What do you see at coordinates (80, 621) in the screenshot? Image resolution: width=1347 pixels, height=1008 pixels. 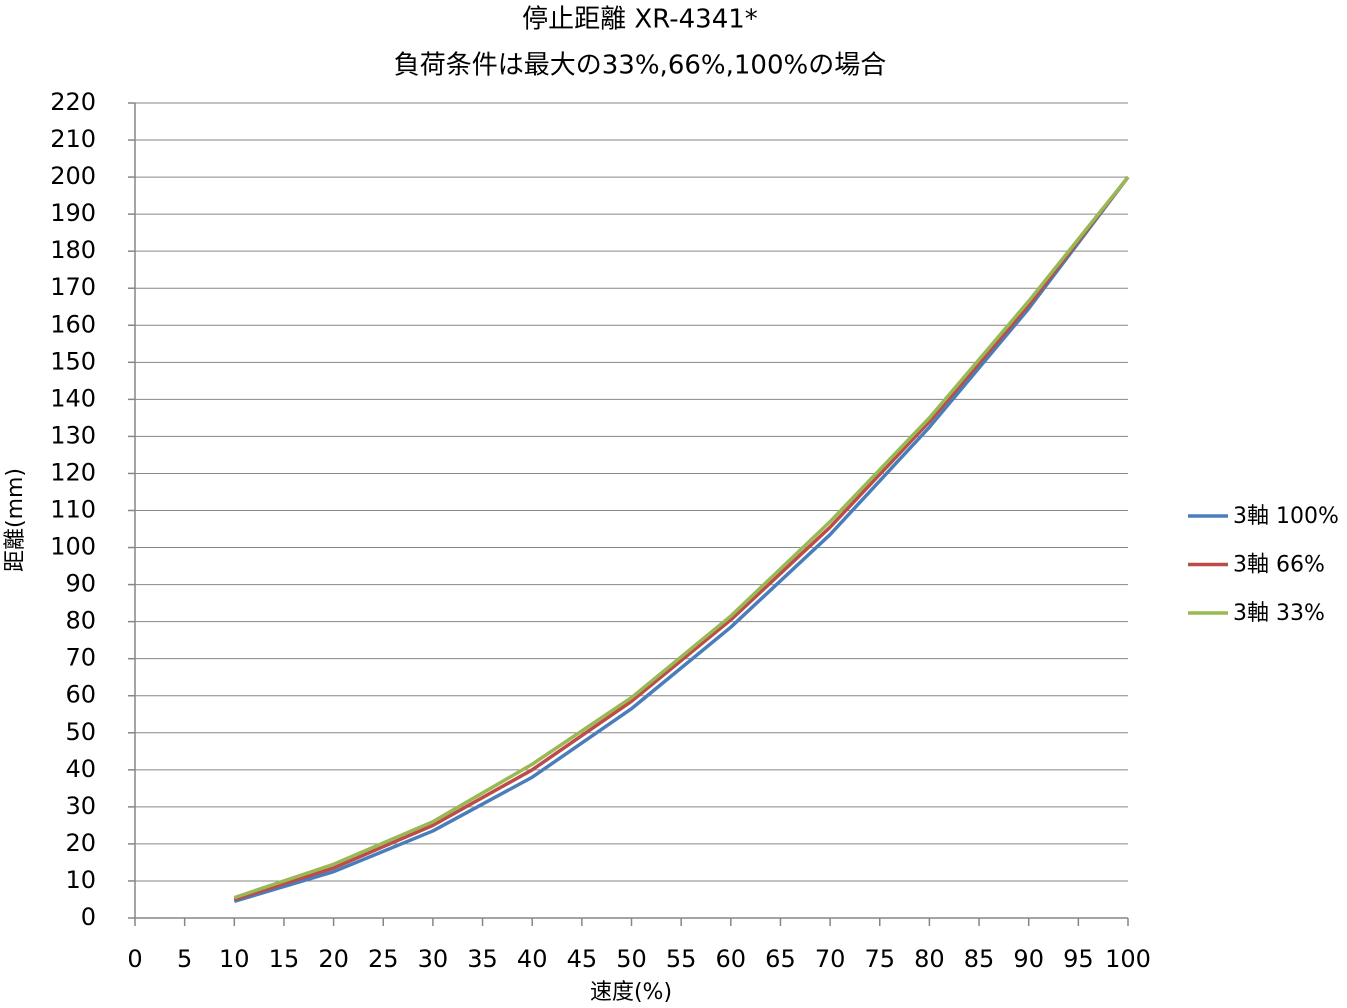 I see `y-tick-label: 80` at bounding box center [80, 621].